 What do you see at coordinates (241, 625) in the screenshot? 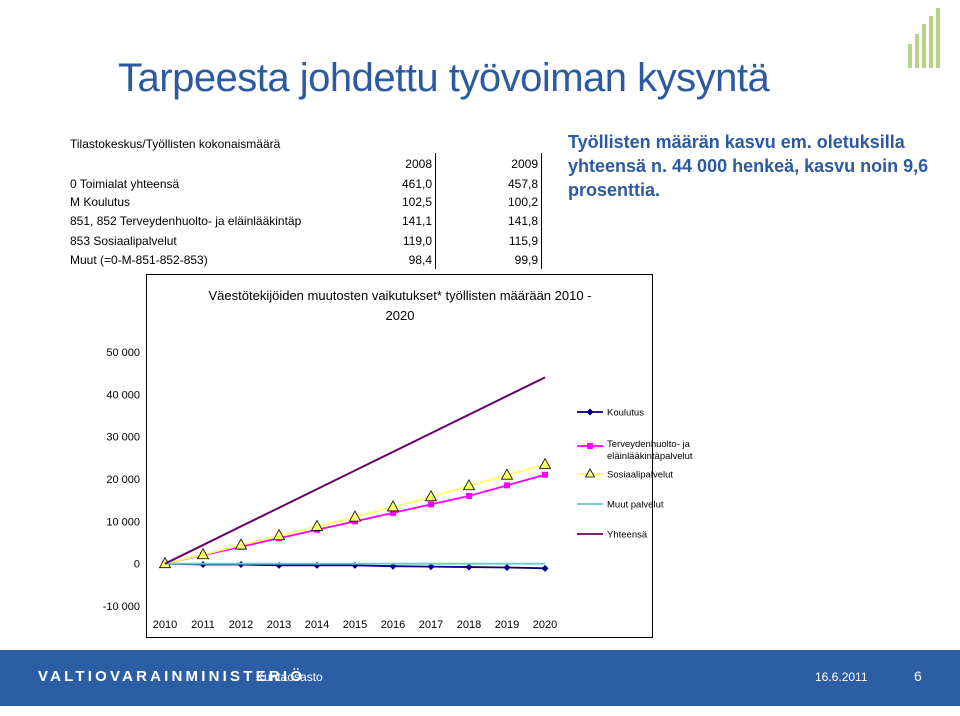
I see `x-tick-label: 2012` at bounding box center [241, 625].